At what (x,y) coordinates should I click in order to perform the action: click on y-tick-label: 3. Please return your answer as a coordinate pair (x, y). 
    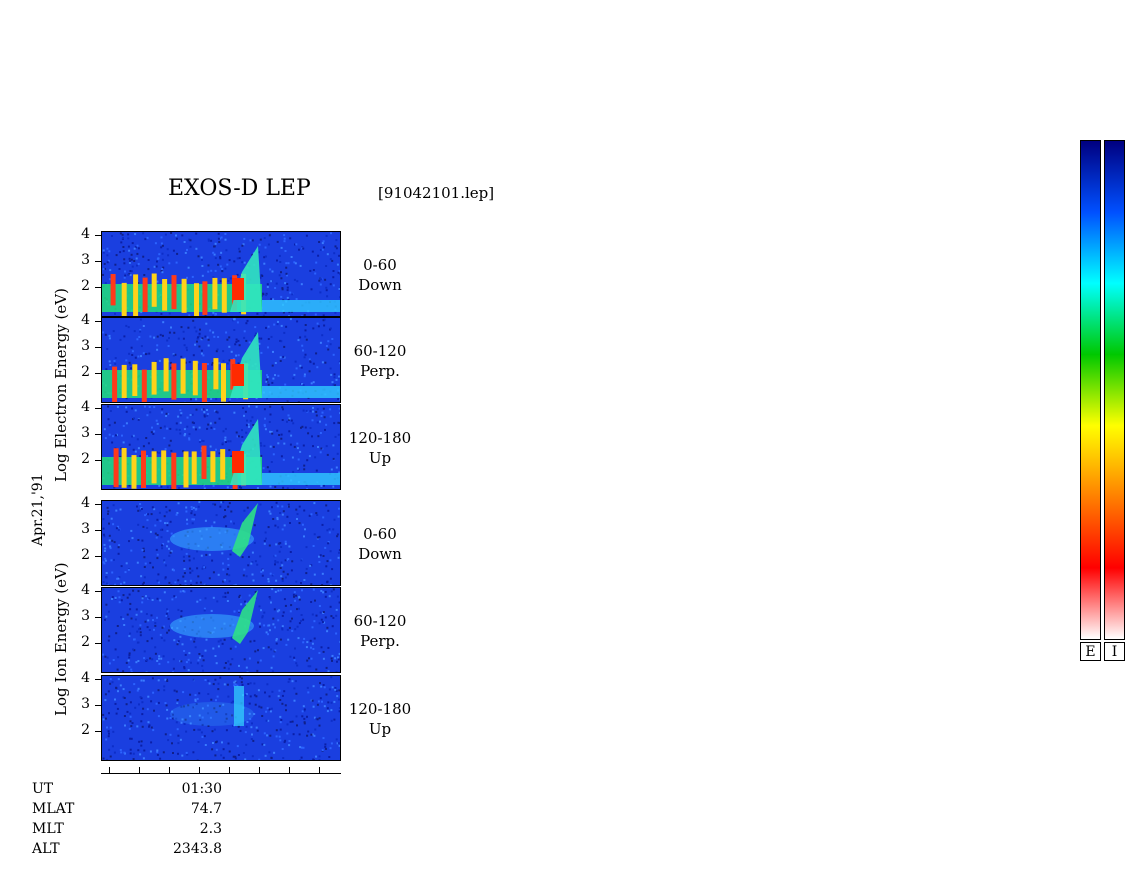
    Looking at the image, I should click on (85, 616).